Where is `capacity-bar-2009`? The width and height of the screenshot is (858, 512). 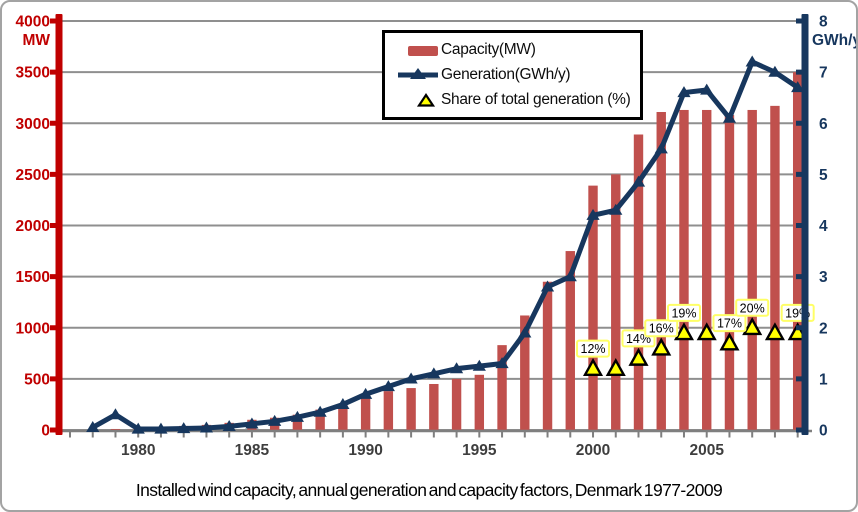 capacity-bar-2009 is located at coordinates (797, 251).